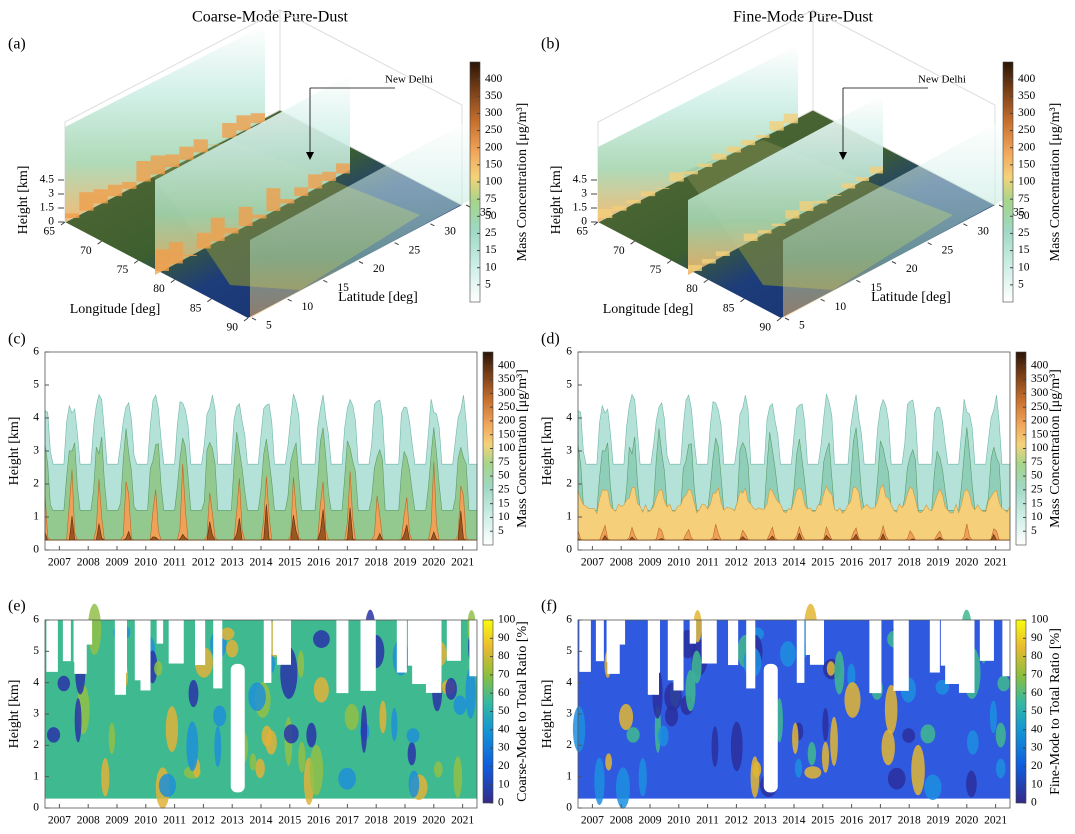 Image resolution: width=1075 pixels, height=834 pixels. What do you see at coordinates (494, 96) in the screenshot?
I see `colorbar-tick-label: 350` at bounding box center [494, 96].